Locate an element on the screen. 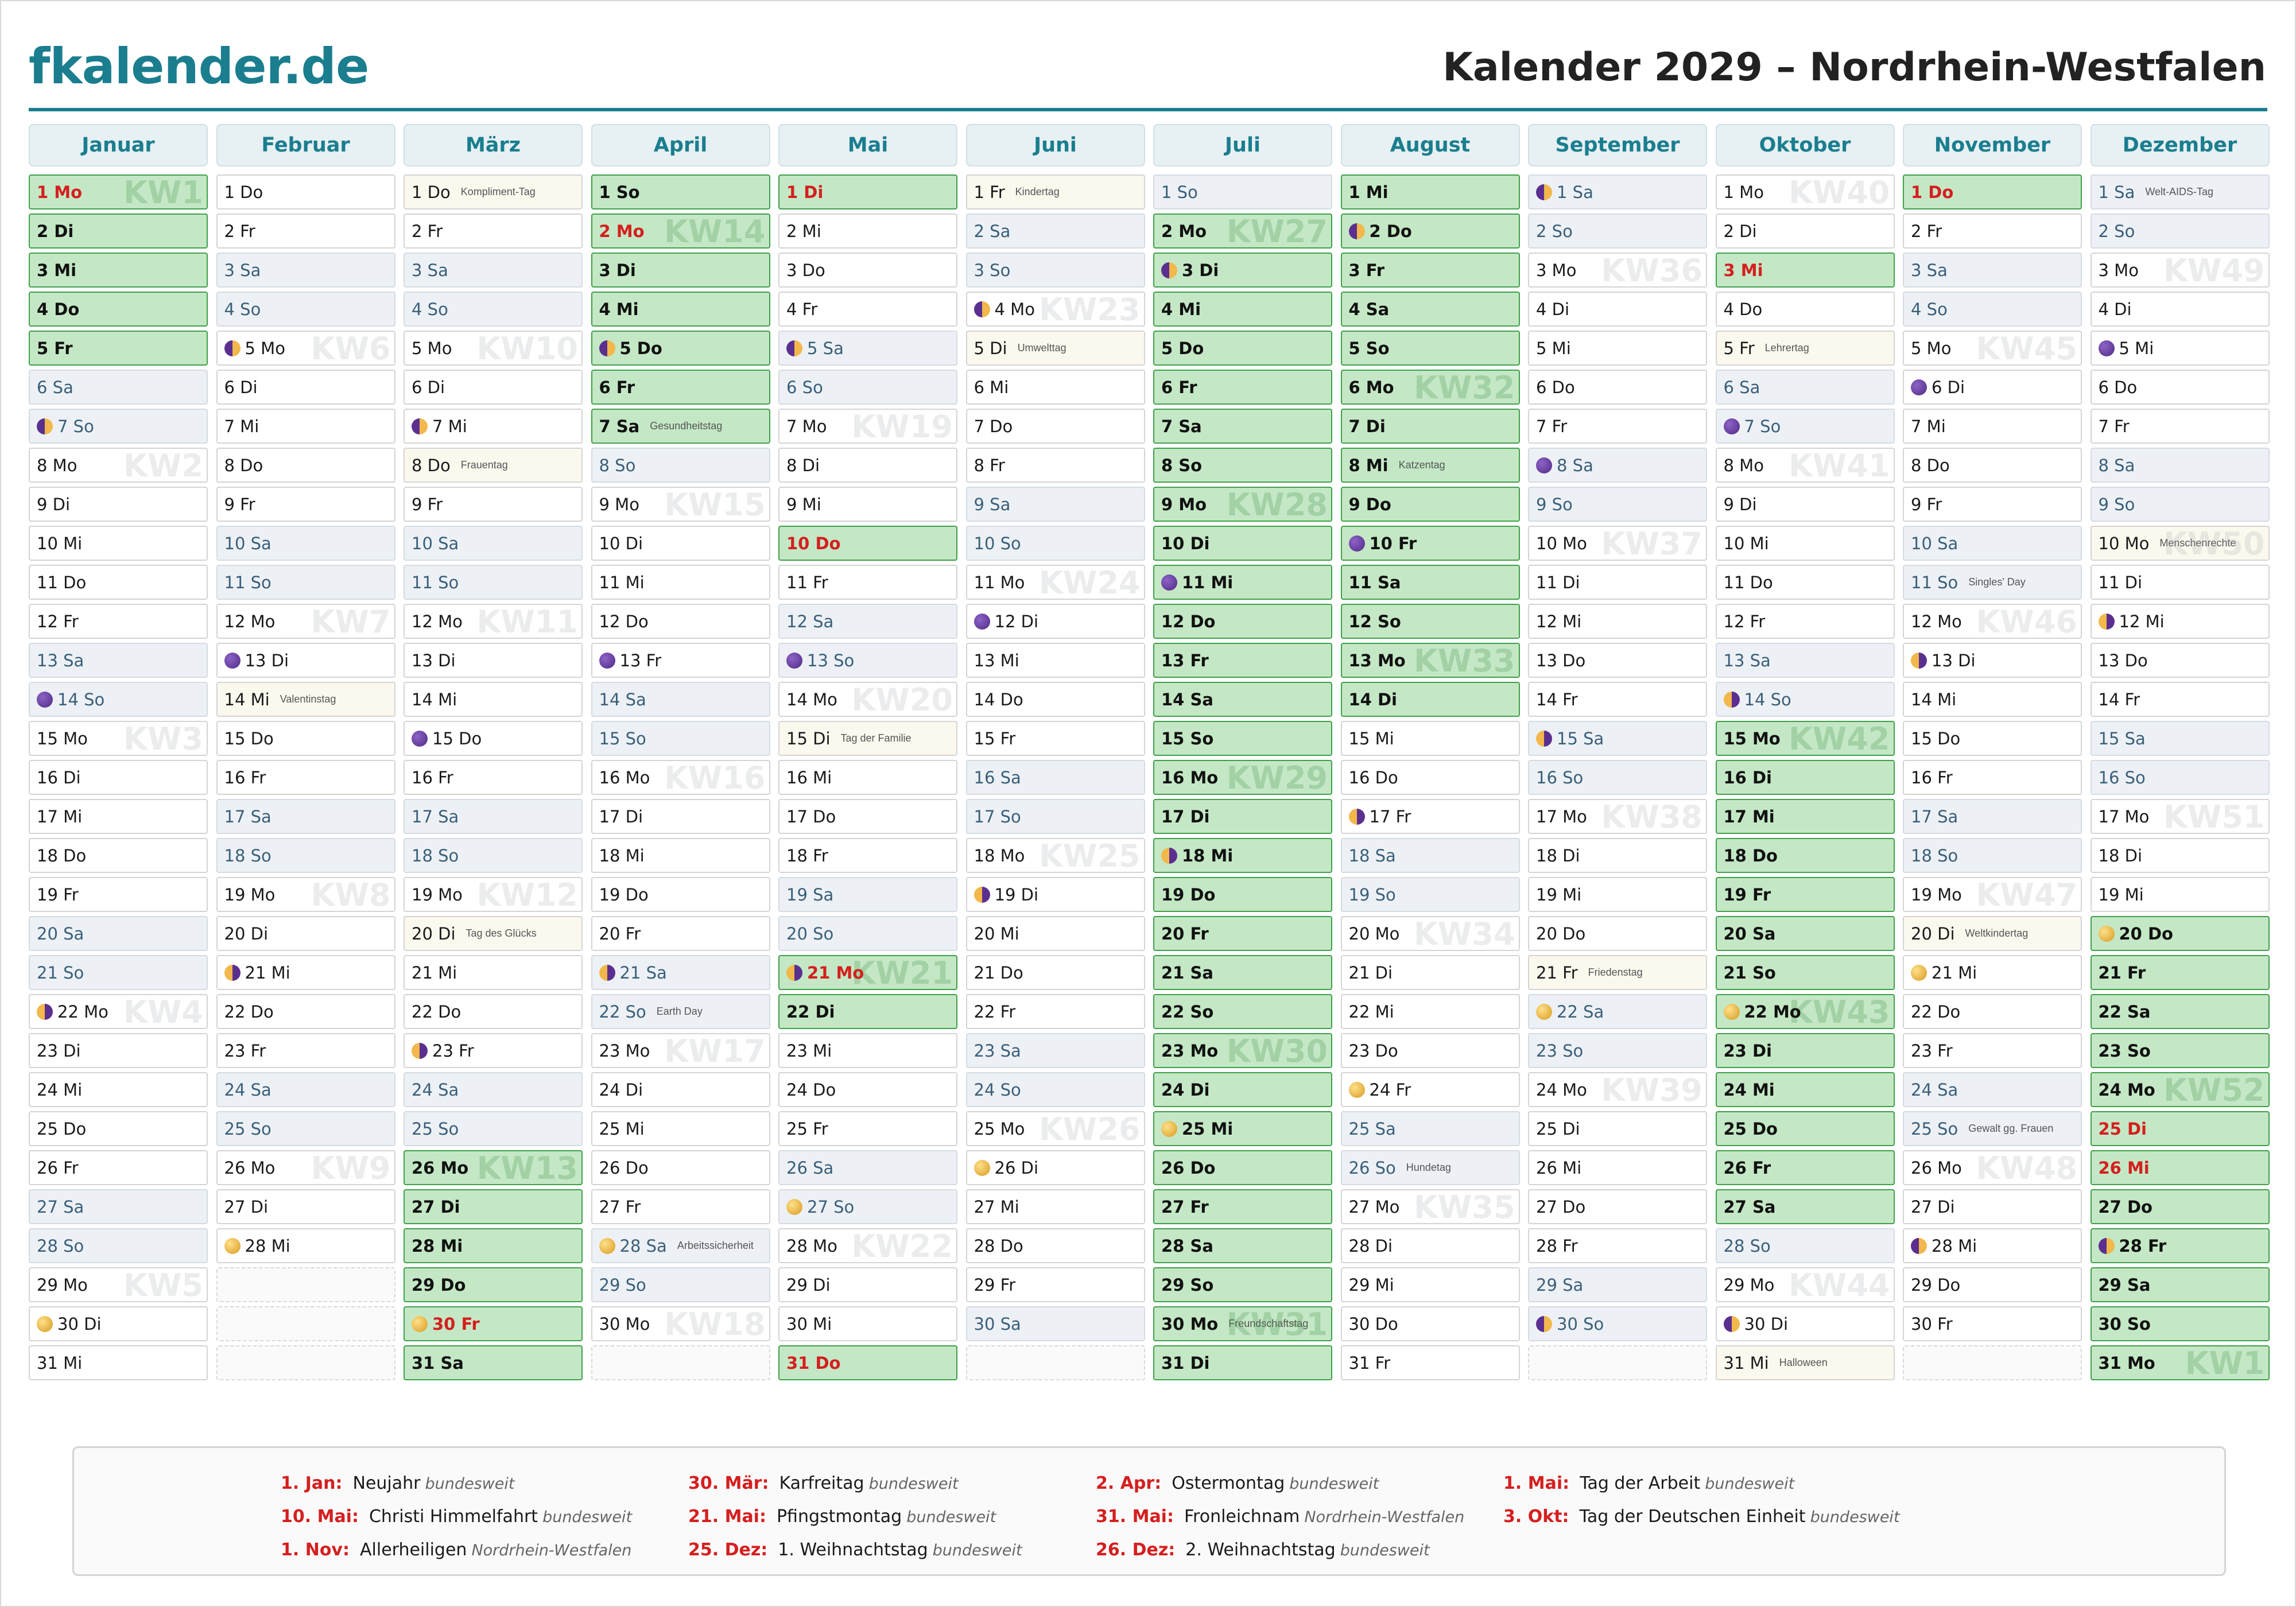 This screenshot has height=1607, width=2296. day-cell: 6 Sa is located at coordinates (1805, 387).